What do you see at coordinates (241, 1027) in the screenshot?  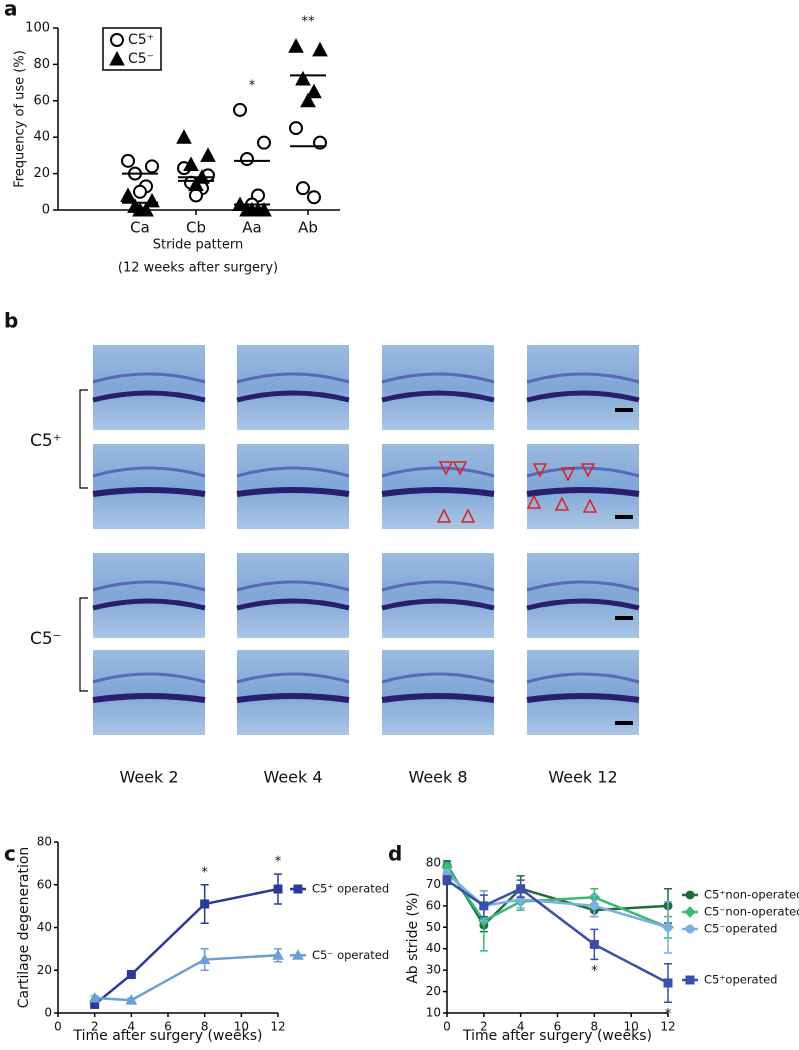 I see `x-tick-label: 10` at bounding box center [241, 1027].